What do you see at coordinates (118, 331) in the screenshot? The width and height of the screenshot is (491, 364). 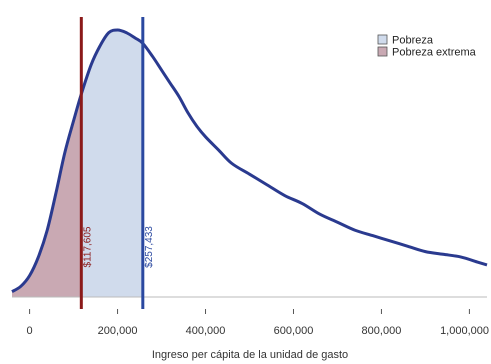 I see `x-tick-label: 200,000` at bounding box center [118, 331].